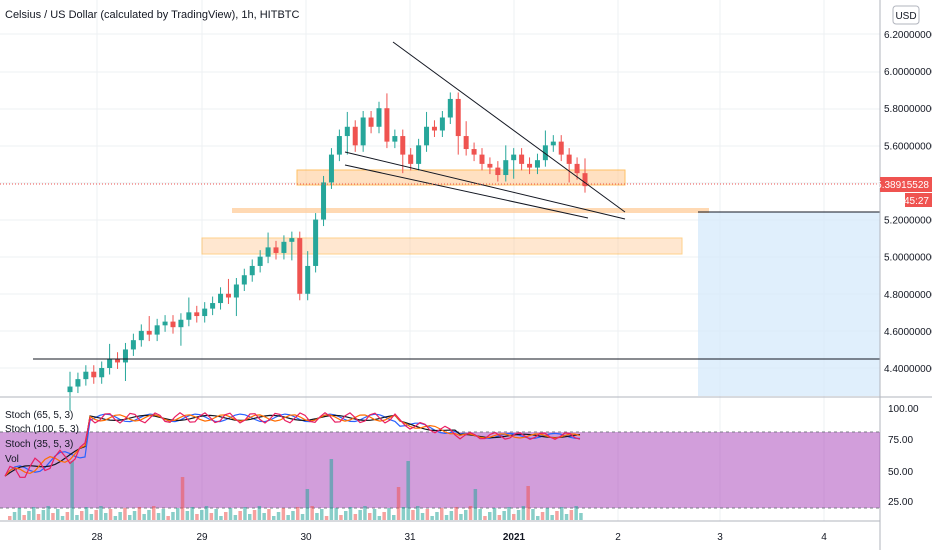 The width and height of the screenshot is (932, 550). What do you see at coordinates (824, 537) in the screenshot?
I see `time-label: 4` at bounding box center [824, 537].